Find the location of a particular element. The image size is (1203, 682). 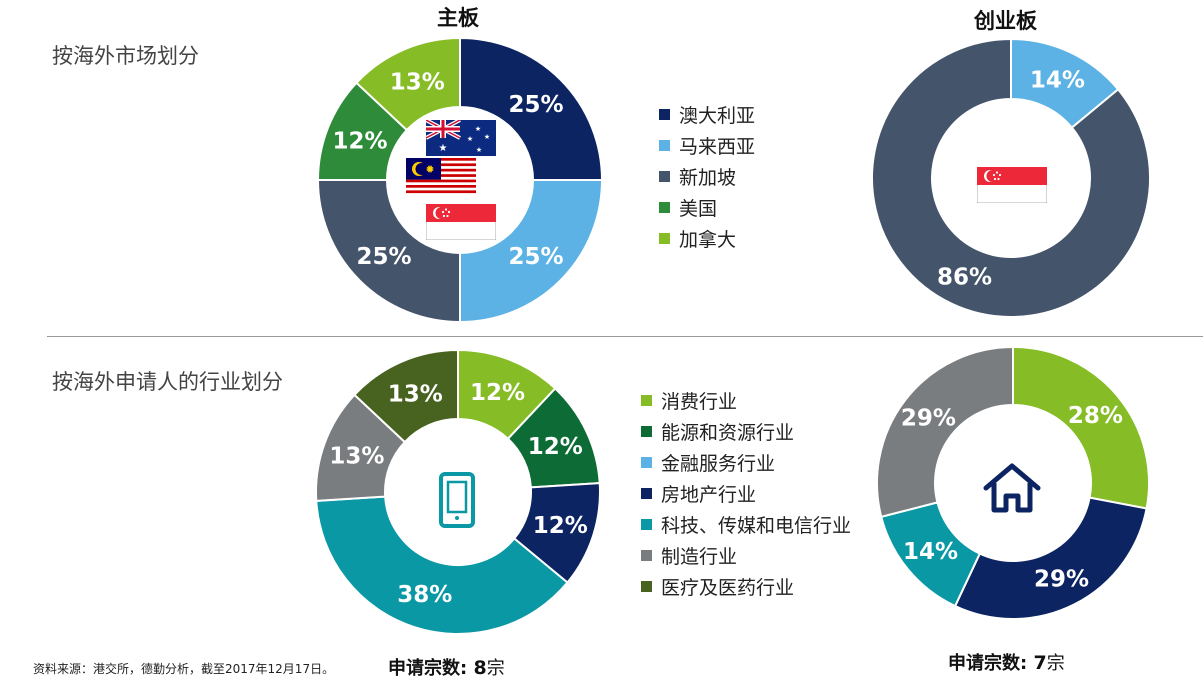

donut-chart-main-industry: 12% 12% 12% 38% 13% 13% is located at coordinates (458, 491).